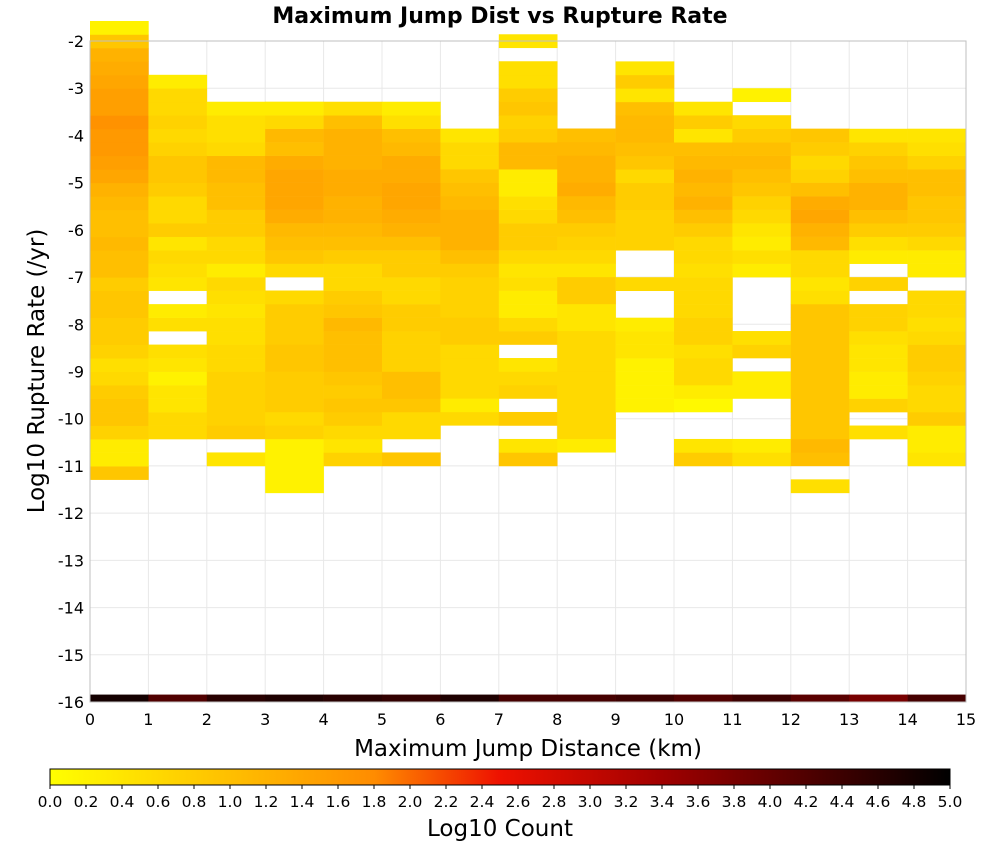 This screenshot has height=850, width=1000. I want to click on colorbar-tick-label: 3.4, so click(662, 802).